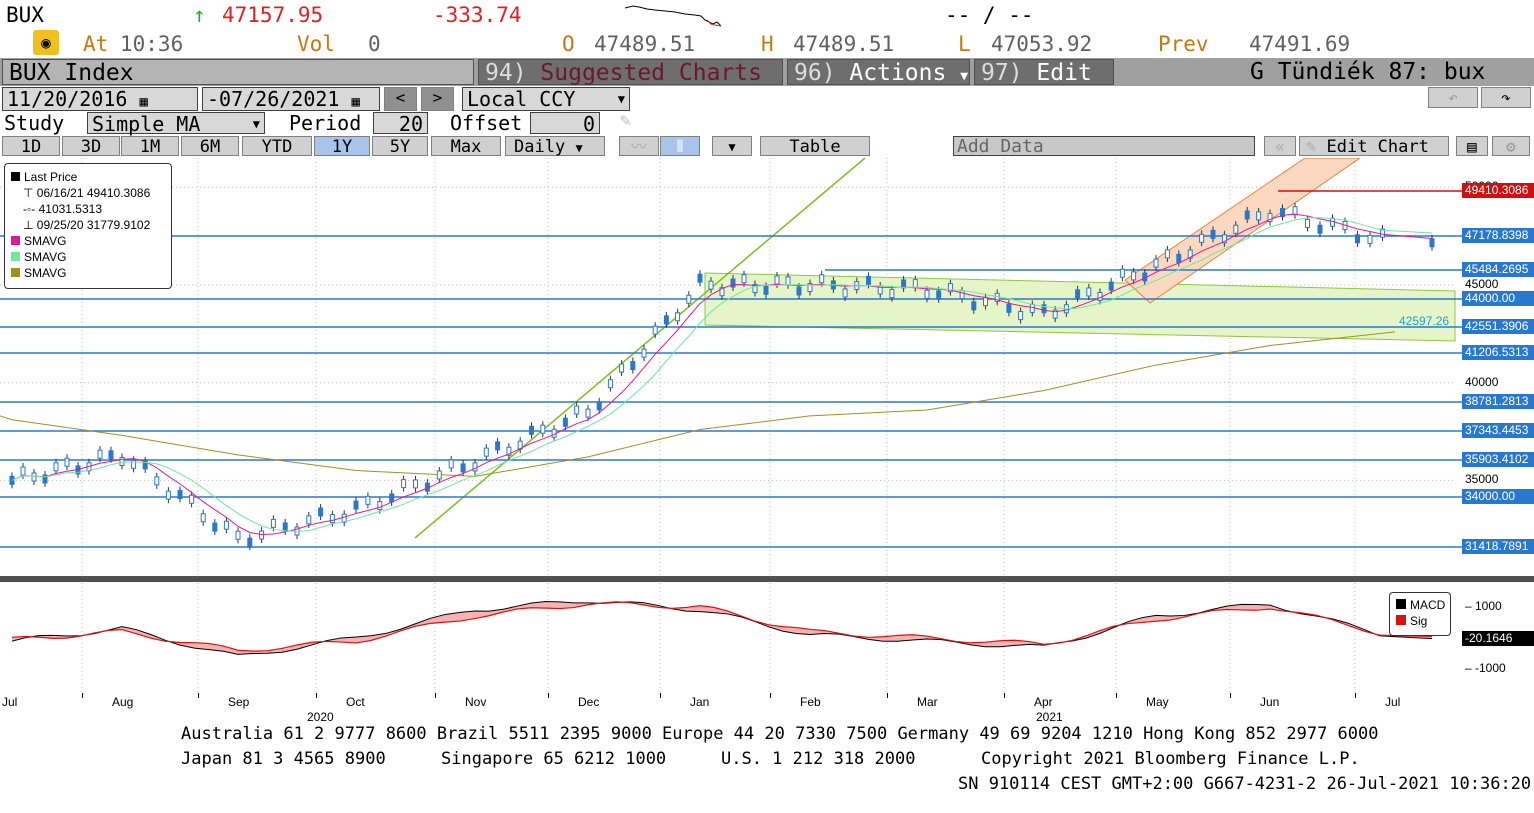 The height and width of the screenshot is (813, 1534). I want to click on suggested-charts-menu: 94) Suggested Charts, so click(630, 72).